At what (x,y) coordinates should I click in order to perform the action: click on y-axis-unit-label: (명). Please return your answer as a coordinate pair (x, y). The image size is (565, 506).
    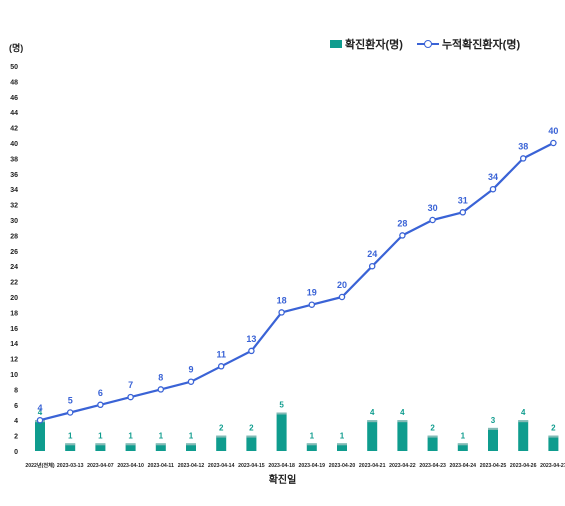
    Looking at the image, I should click on (16, 47).